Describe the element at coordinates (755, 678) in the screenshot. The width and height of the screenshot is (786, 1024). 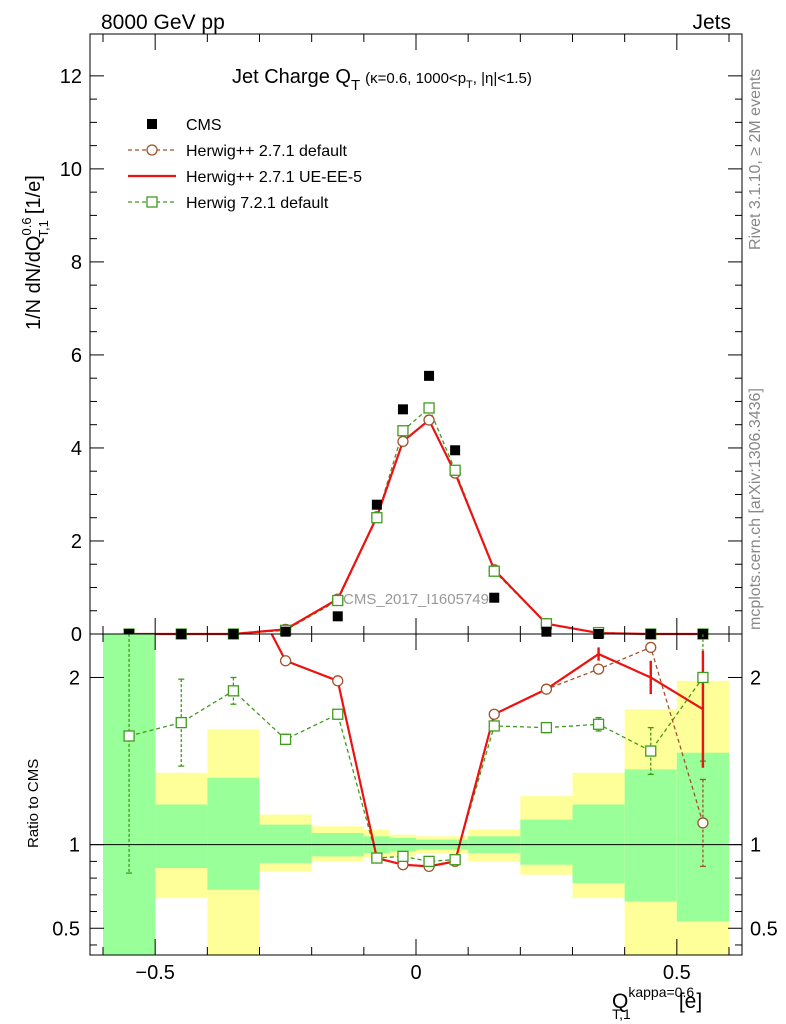
I see `ratio-ytick-label-right: 2` at that location.